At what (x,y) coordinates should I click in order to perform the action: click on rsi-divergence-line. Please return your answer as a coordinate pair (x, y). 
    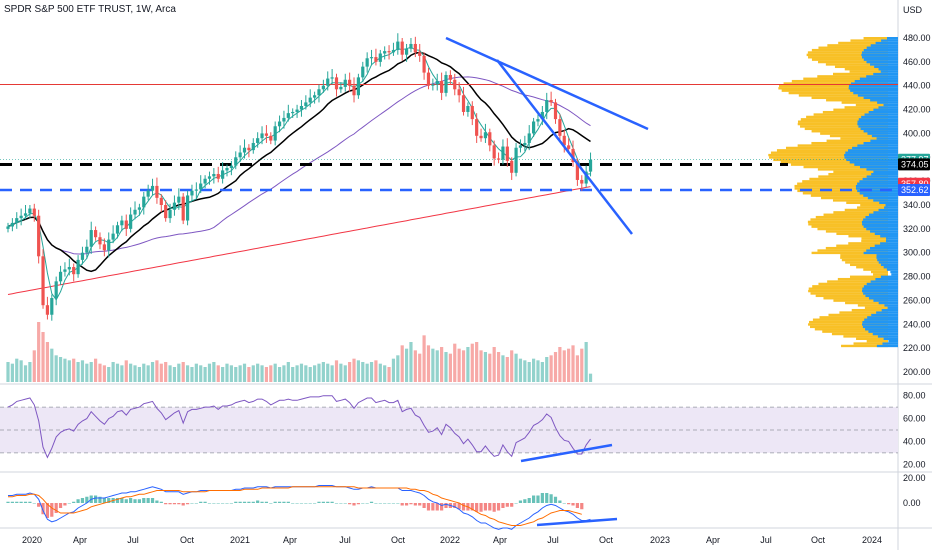
    Looking at the image, I should click on (566, 453).